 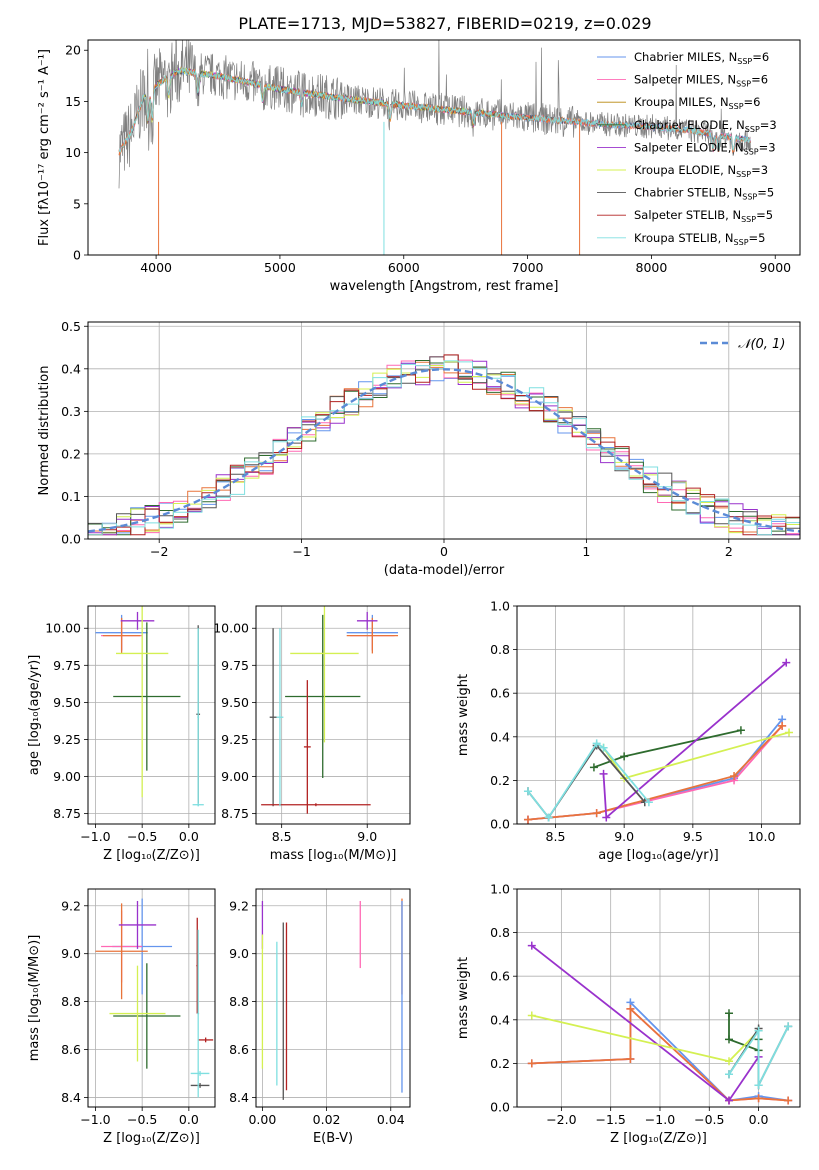 What do you see at coordinates (693, 836) in the screenshot?
I see `x-tick-label: 9.5` at bounding box center [693, 836].